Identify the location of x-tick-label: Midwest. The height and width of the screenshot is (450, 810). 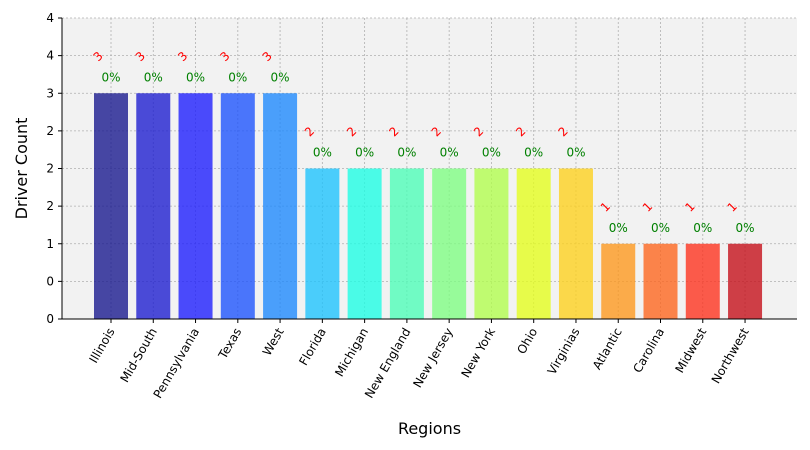
(691, 350).